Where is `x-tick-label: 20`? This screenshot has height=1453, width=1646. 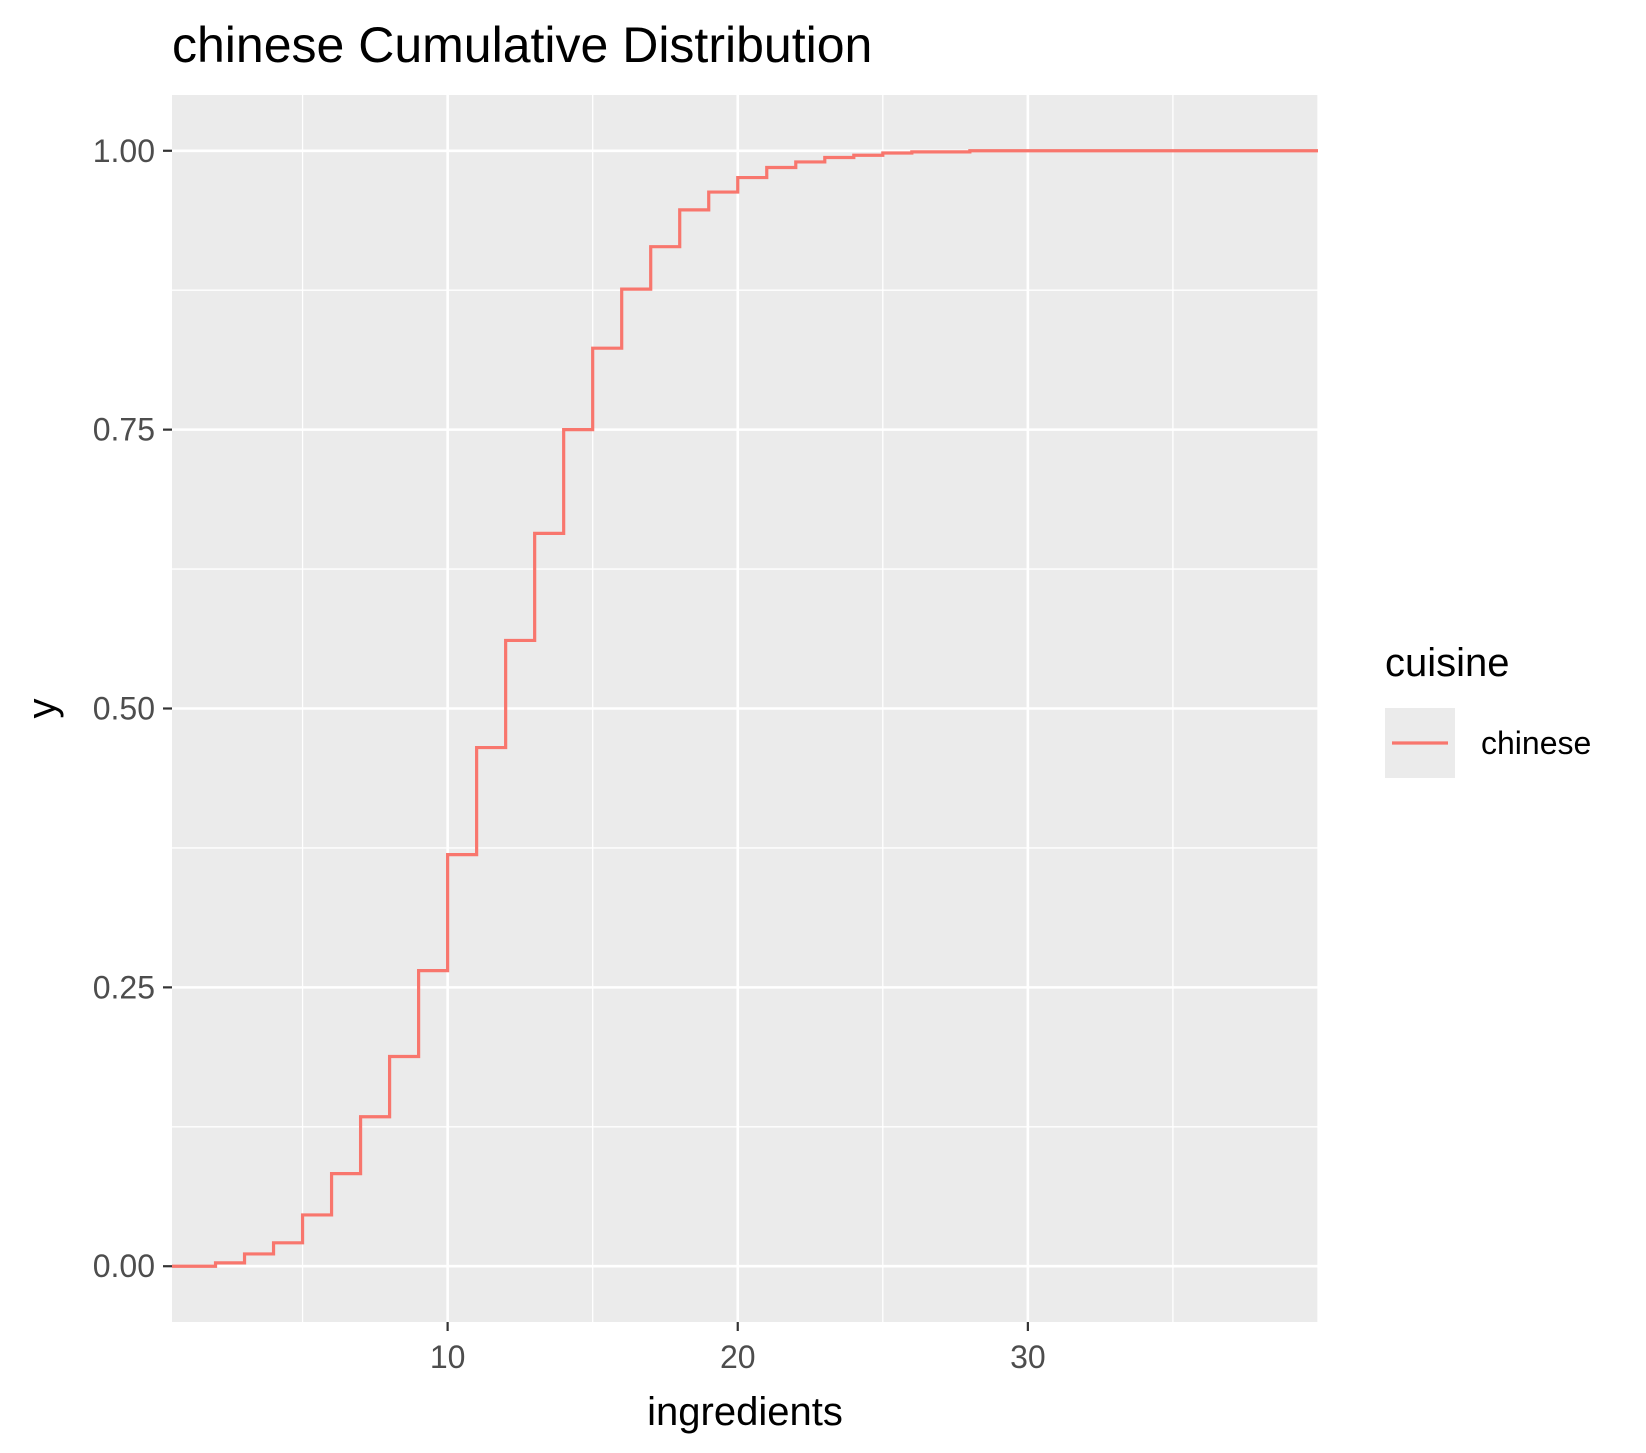 x-tick-label: 20 is located at coordinates (738, 1357).